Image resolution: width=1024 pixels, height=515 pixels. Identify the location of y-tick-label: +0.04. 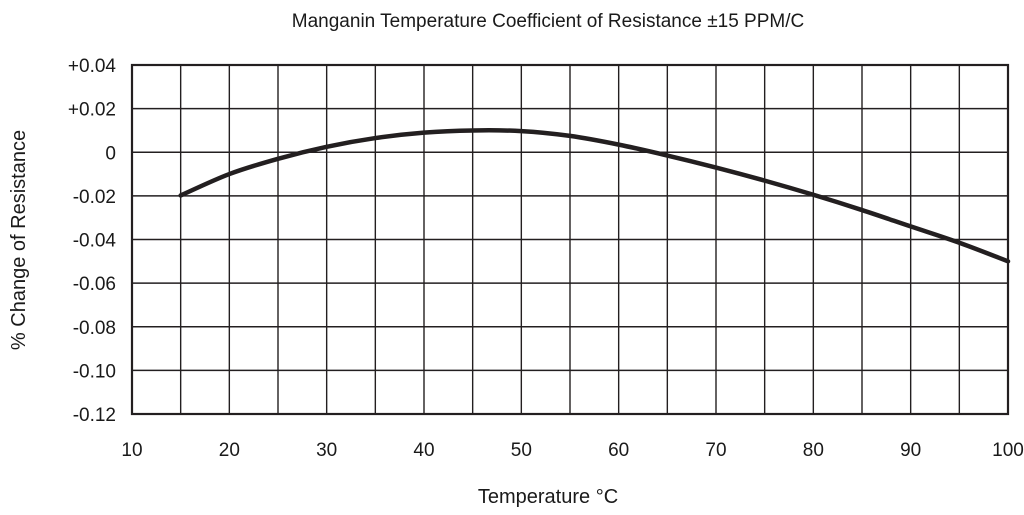
(92, 66).